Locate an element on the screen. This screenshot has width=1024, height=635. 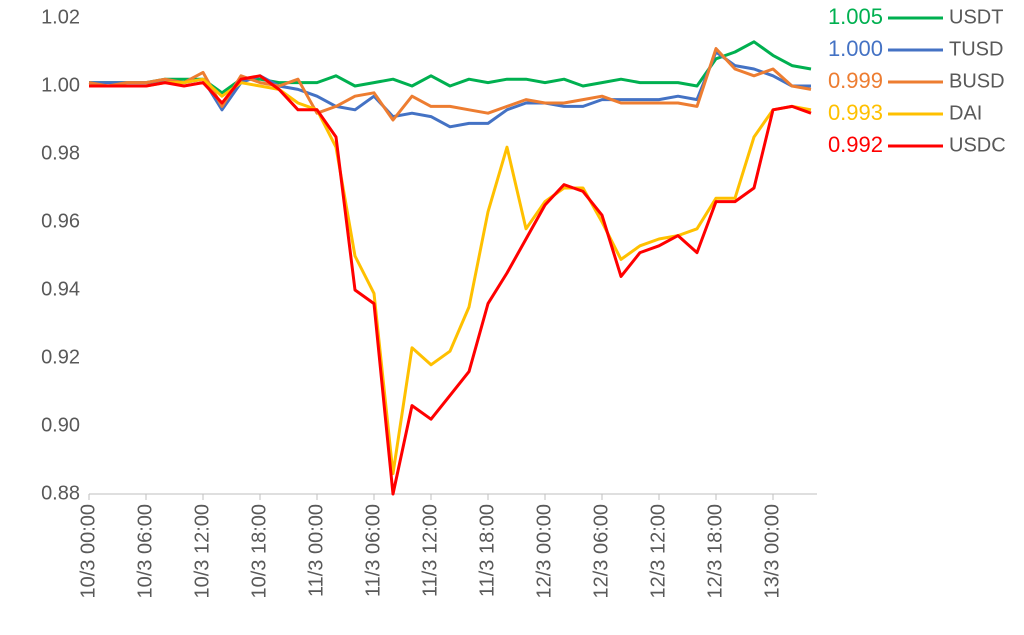
x-tick-label: 10/3 06:00 is located at coordinates (145, 551).